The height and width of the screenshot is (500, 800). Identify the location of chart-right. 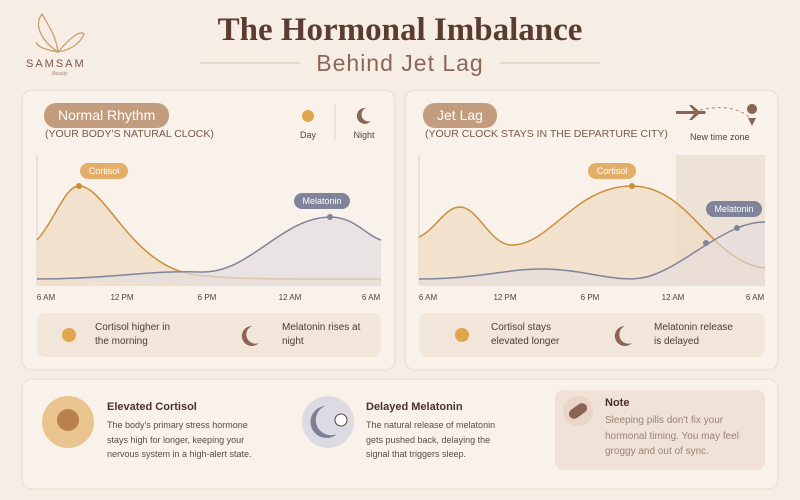
(592, 220).